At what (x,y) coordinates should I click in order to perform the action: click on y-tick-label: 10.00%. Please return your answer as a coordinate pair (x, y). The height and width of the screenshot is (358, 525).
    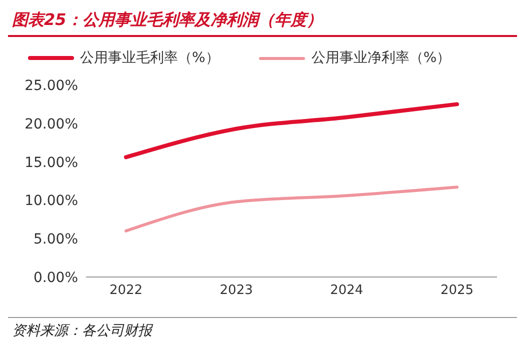
    Looking at the image, I should click on (51, 201).